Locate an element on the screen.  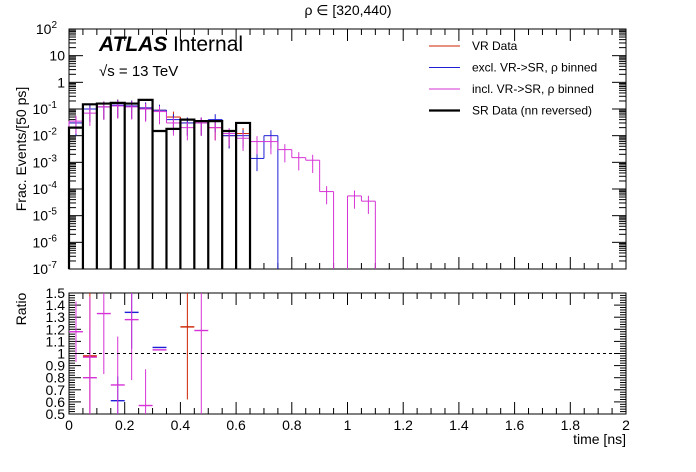
energy-label: √s = 13 TeV is located at coordinates (138, 71).